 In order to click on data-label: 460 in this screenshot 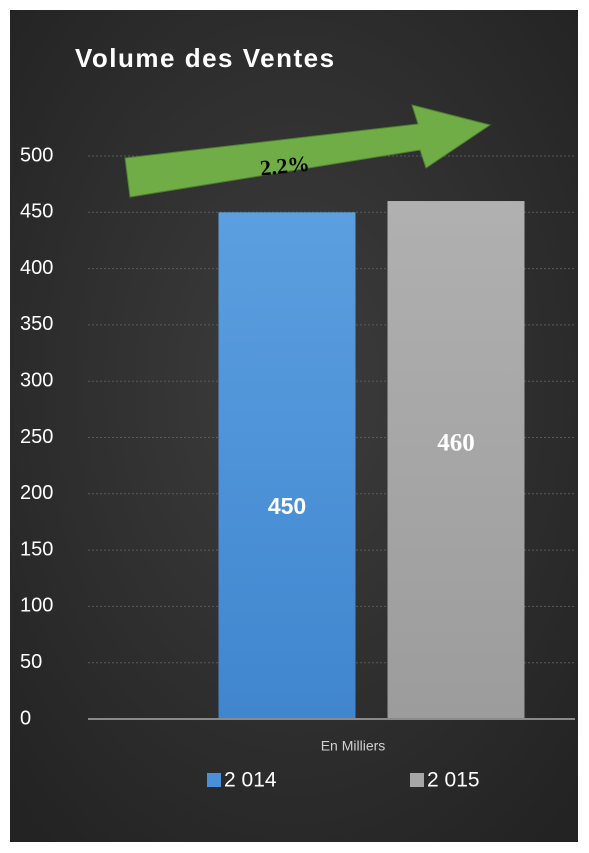, I will do `click(456, 443)`.